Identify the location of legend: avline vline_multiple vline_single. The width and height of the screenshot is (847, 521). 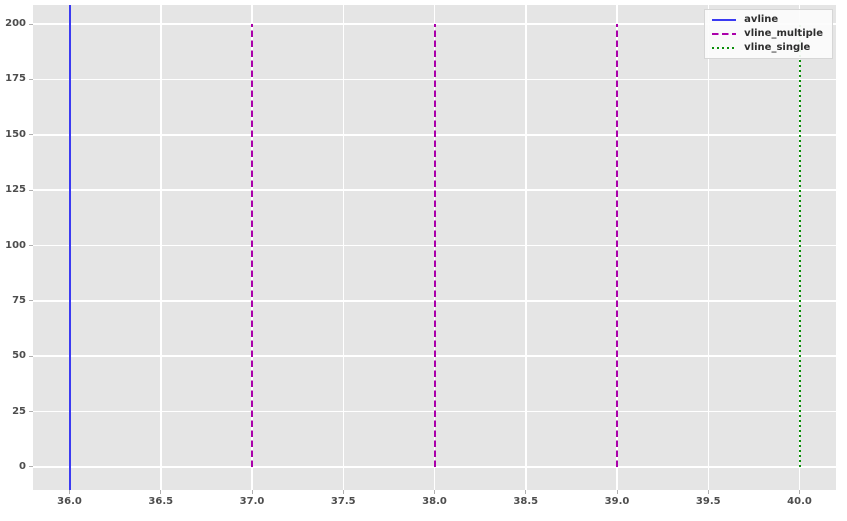
(768, 34).